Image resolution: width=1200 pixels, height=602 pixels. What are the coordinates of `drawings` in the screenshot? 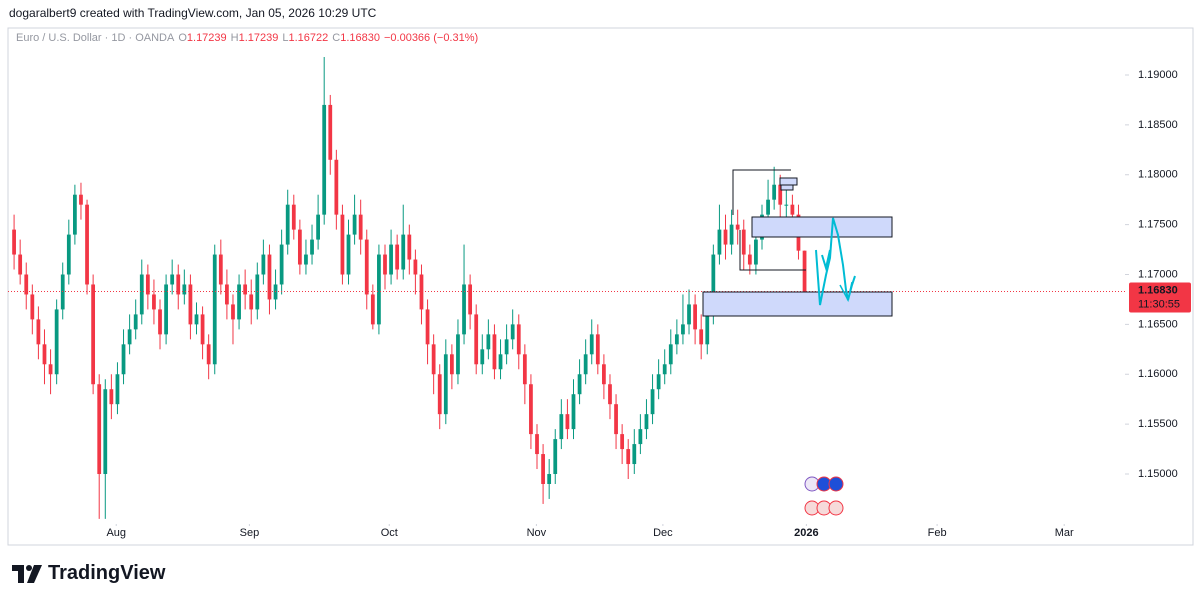 It's located at (797, 243).